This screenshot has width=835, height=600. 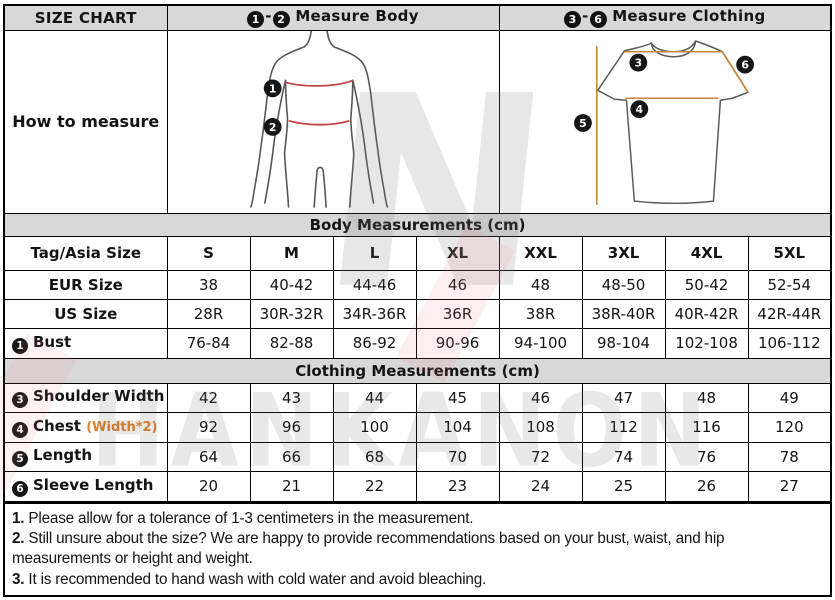 I want to click on value-cell: 22, so click(x=374, y=486).